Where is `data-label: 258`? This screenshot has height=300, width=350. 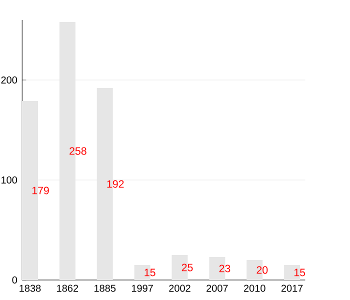
data-label: 258 is located at coordinates (78, 151).